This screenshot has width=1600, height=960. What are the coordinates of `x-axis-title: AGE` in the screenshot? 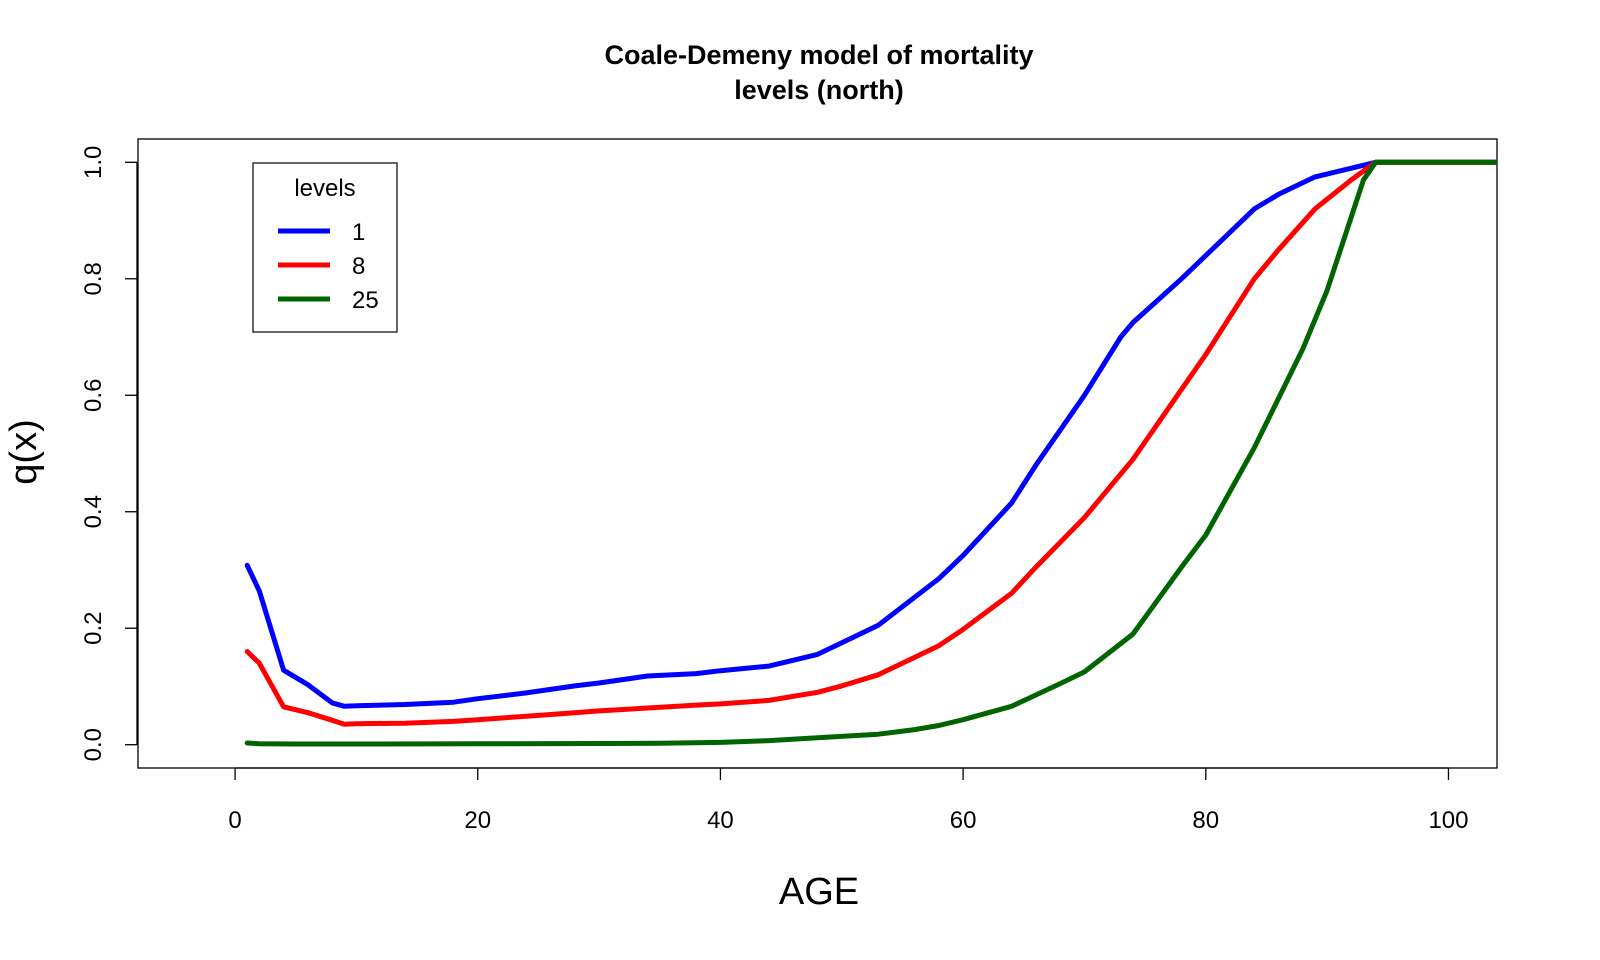 It's located at (819, 892).